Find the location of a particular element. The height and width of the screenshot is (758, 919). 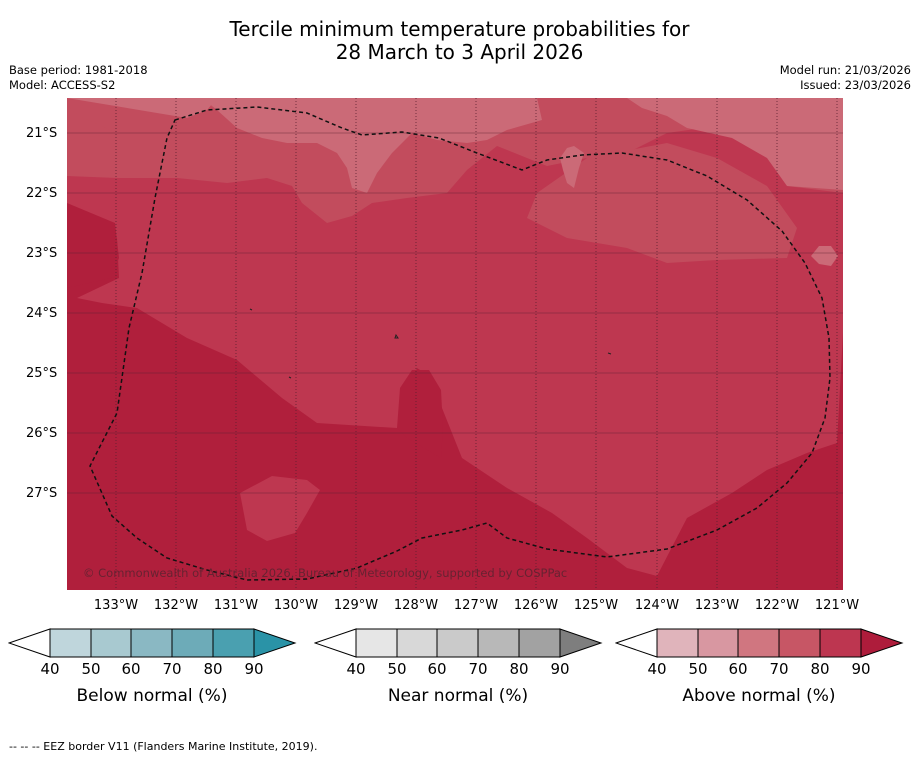

lon-label: 124°W is located at coordinates (657, 605).